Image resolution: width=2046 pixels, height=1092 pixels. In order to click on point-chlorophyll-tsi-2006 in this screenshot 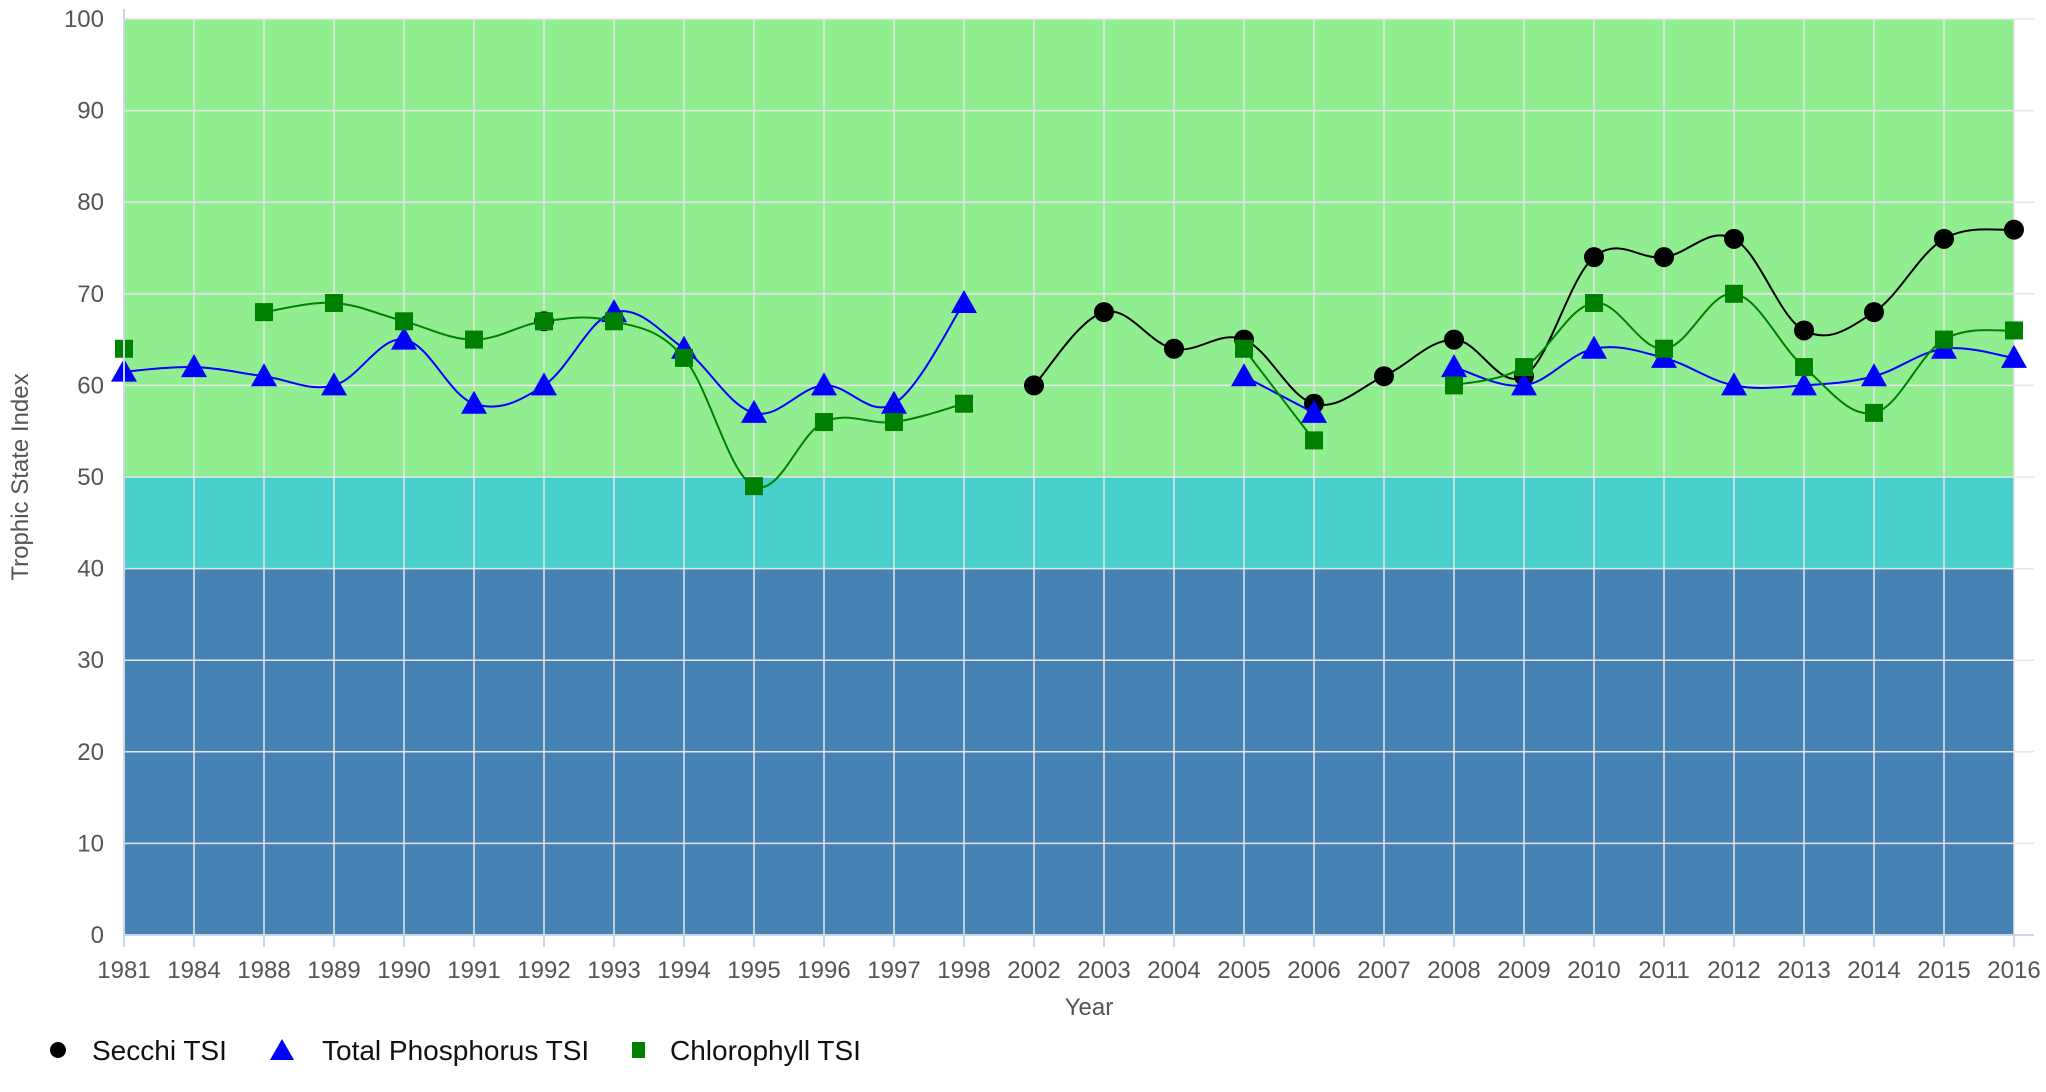, I will do `click(1314, 440)`.